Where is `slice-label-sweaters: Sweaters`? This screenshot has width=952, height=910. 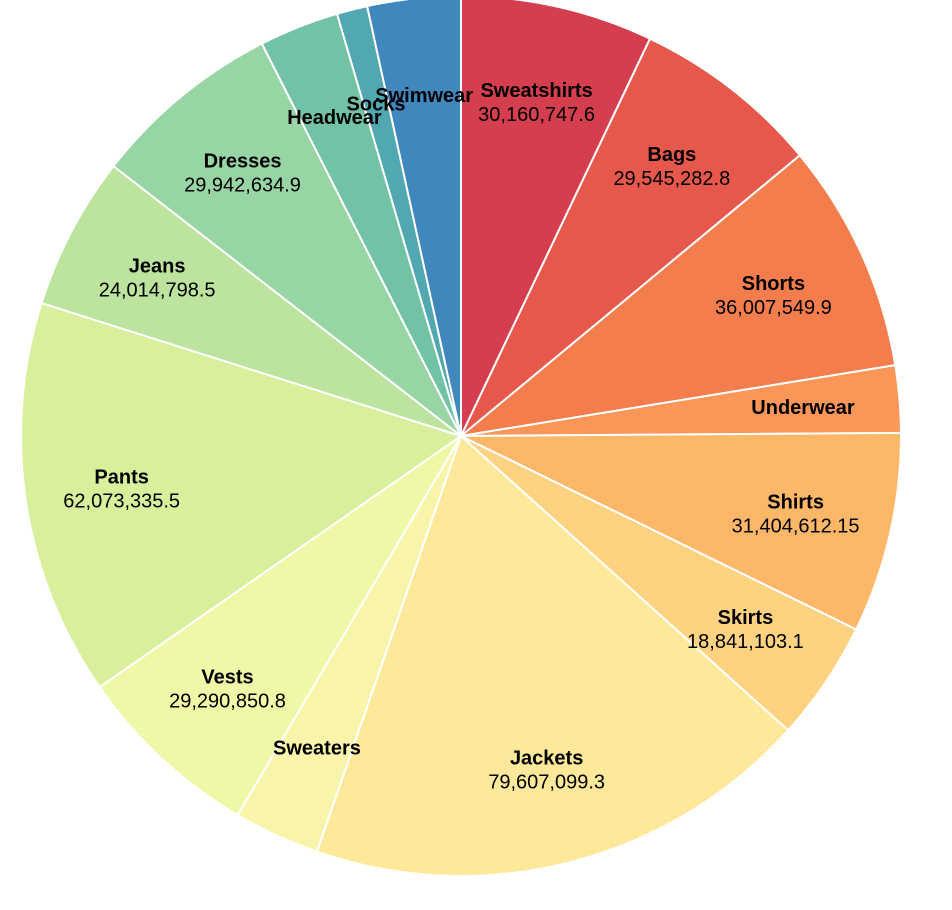 slice-label-sweaters: Sweaters is located at coordinates (317, 749).